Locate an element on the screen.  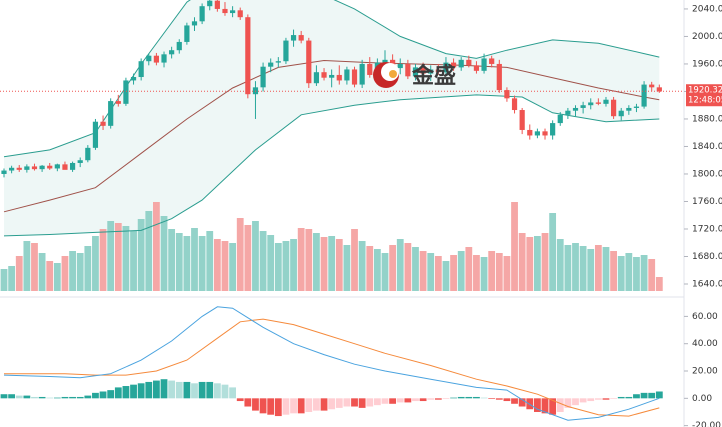
y-tick-label: 2000.00 is located at coordinates (707, 37).